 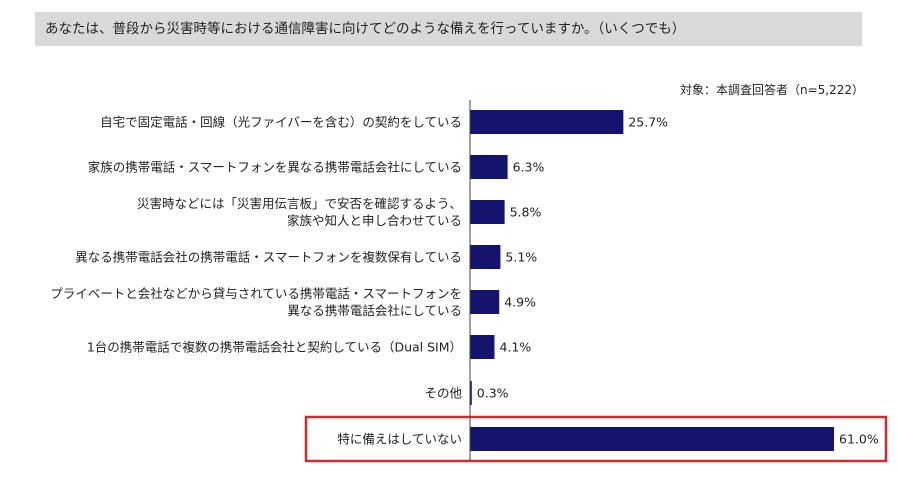 I want to click on respondent-note: 対象：本調査回答者（n=5,222）, so click(x=771, y=90).